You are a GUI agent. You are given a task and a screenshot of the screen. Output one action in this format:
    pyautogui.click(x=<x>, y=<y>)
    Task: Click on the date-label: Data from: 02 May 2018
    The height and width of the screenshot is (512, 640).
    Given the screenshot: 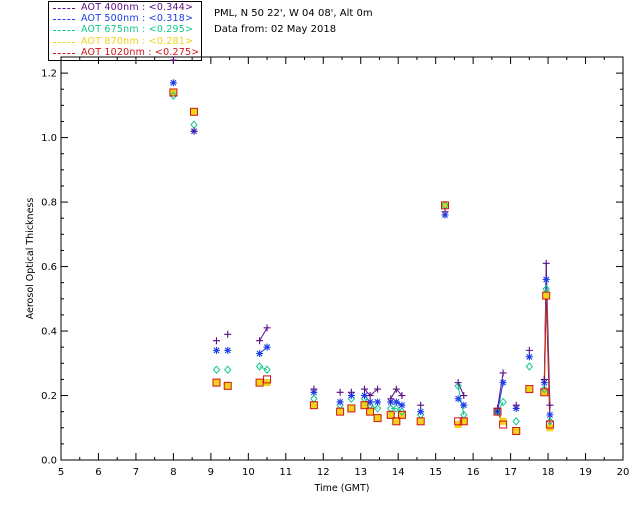 What is the action you would take?
    pyautogui.click(x=275, y=29)
    